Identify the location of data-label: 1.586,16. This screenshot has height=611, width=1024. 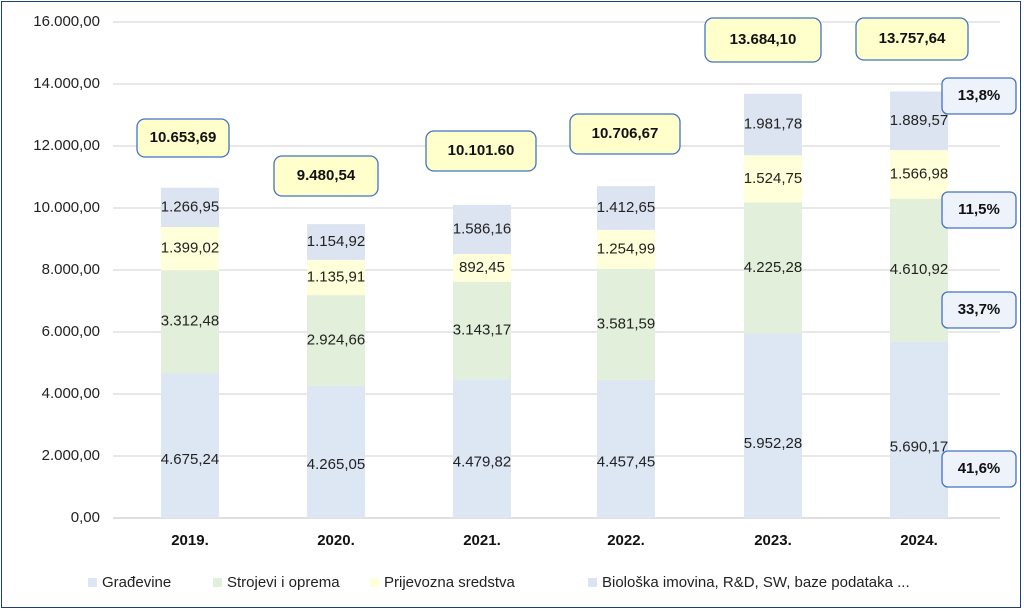
(482, 228).